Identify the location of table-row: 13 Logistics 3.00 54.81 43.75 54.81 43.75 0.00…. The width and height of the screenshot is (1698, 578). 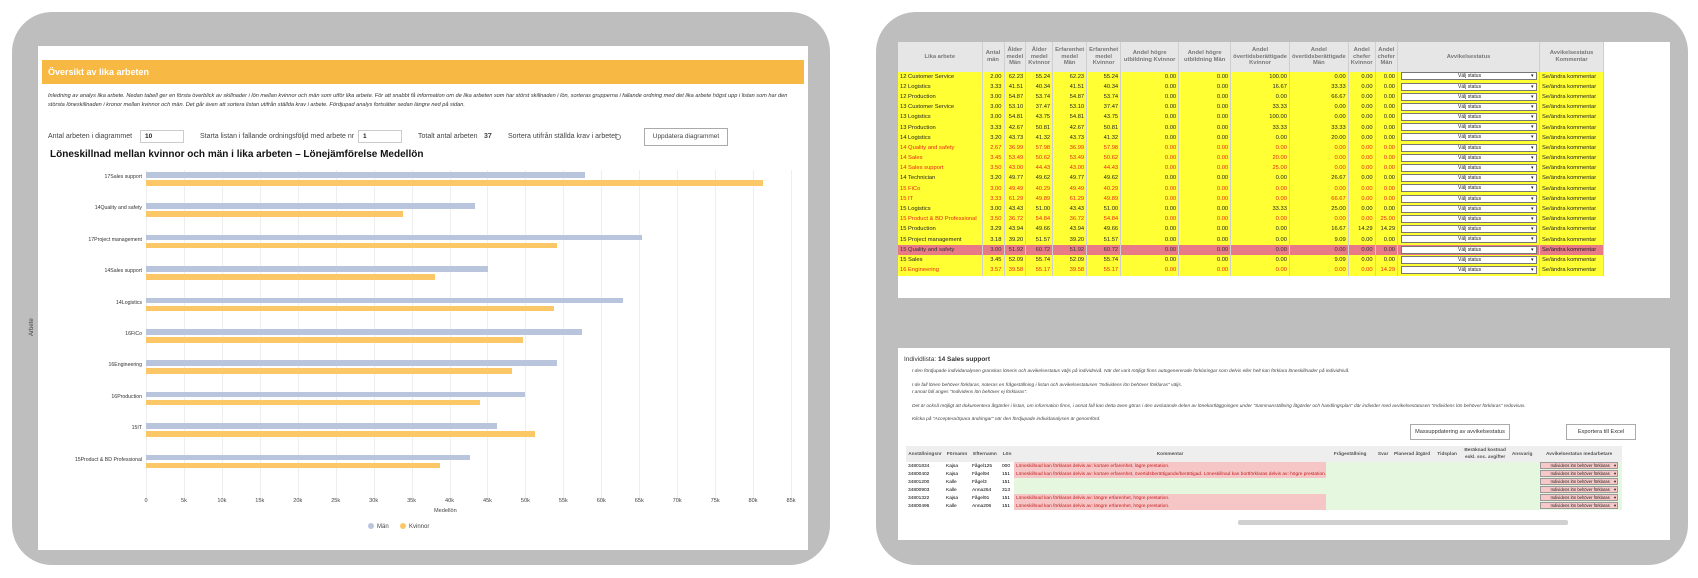
(1251, 117).